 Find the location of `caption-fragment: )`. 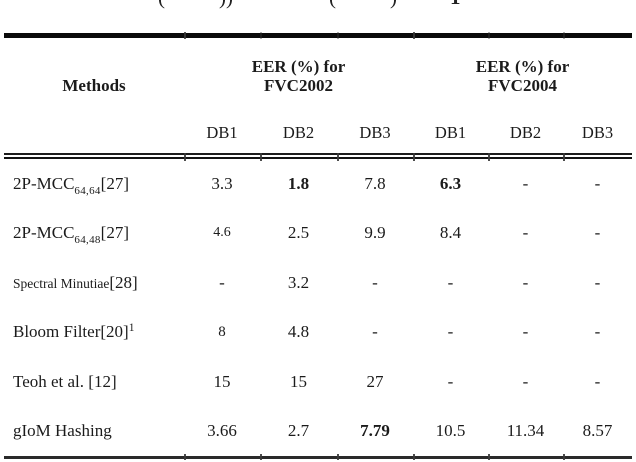

caption-fragment: ) is located at coordinates (393, 5).